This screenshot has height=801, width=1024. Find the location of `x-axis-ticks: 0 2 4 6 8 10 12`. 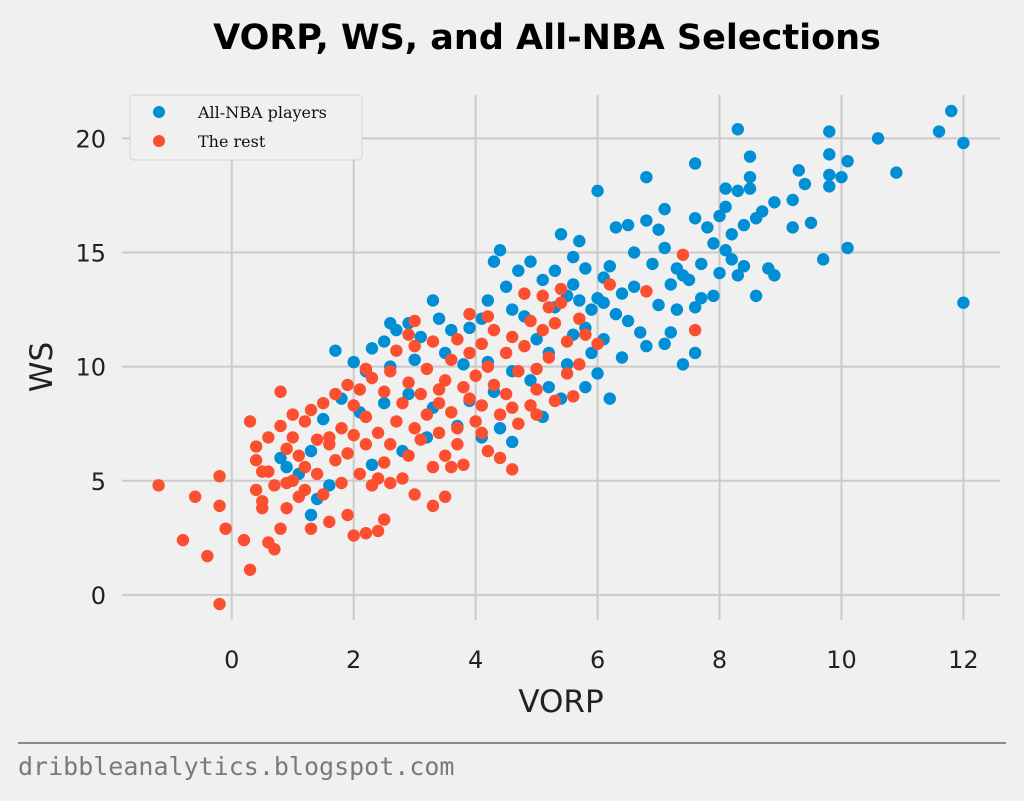

x-axis-ticks: 0 2 4 6 8 10 12 is located at coordinates (601, 660).